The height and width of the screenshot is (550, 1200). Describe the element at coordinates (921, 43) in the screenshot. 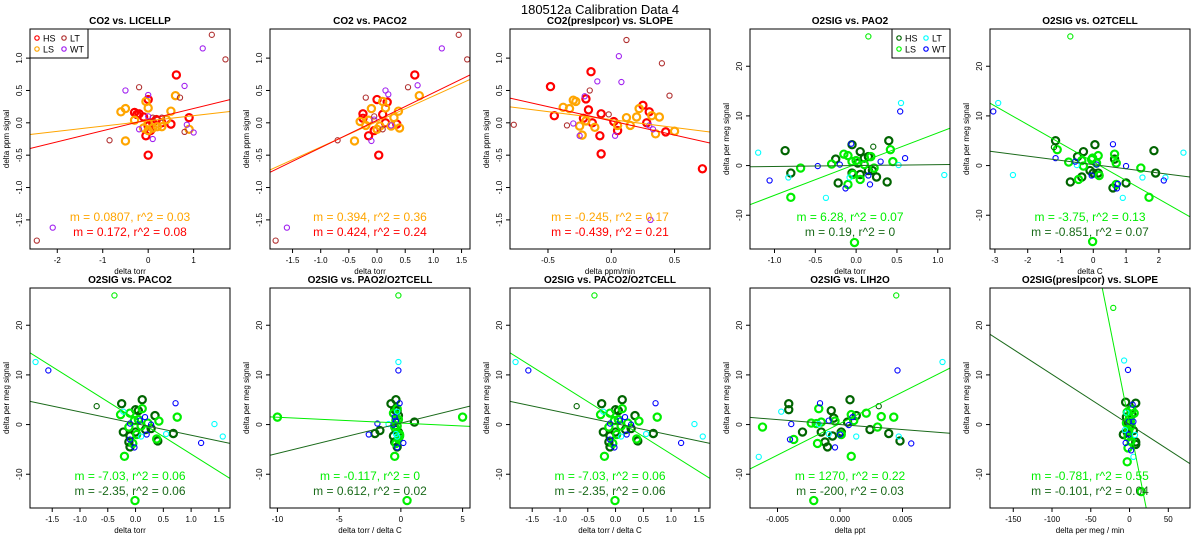

I see `legend: HS LT LS WT` at that location.